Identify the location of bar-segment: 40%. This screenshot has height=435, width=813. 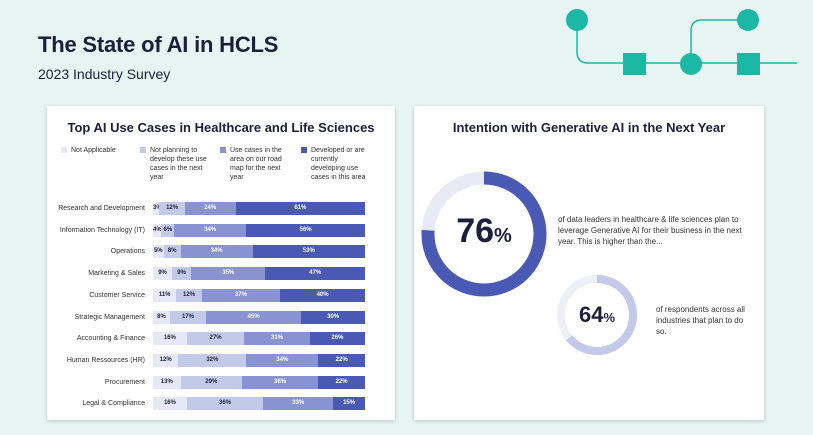
(322, 295).